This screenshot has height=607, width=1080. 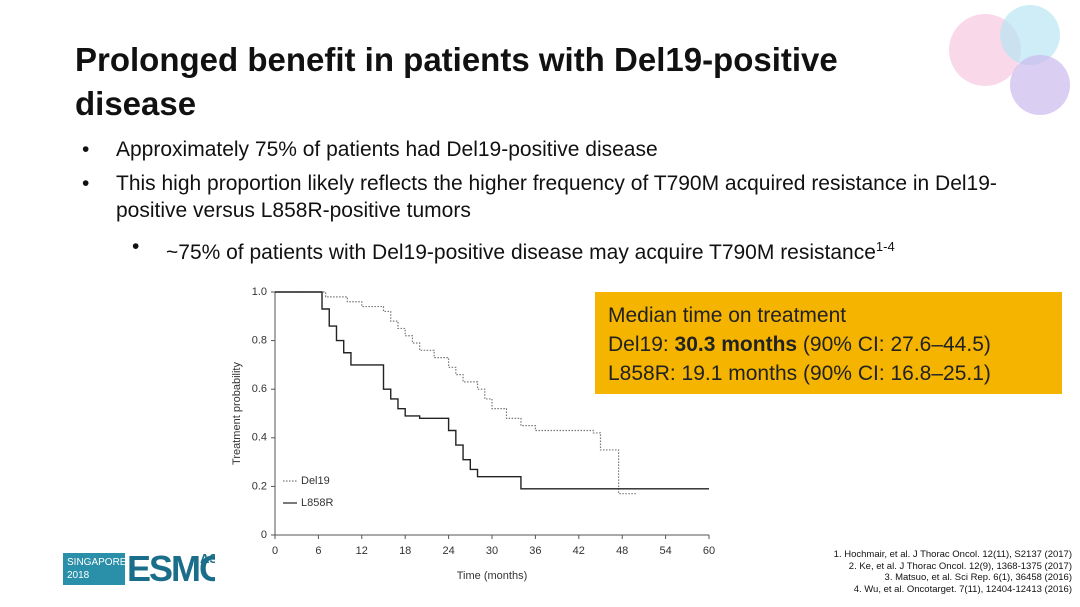 I want to click on x-tick-label: 0, so click(x=275, y=551).